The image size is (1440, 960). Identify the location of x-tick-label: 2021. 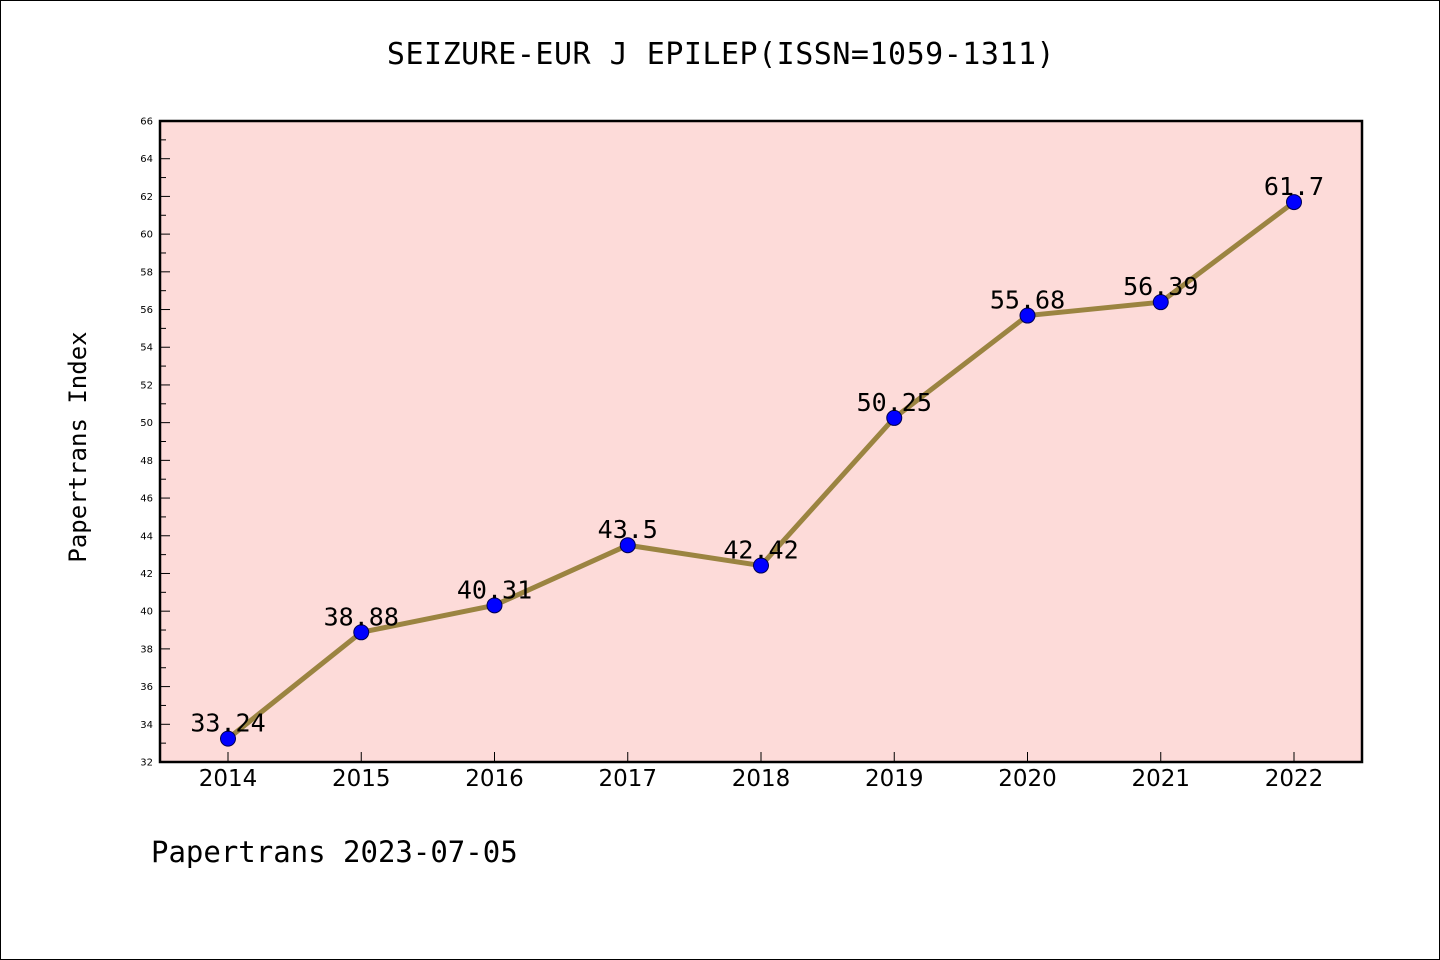
(1160, 779).